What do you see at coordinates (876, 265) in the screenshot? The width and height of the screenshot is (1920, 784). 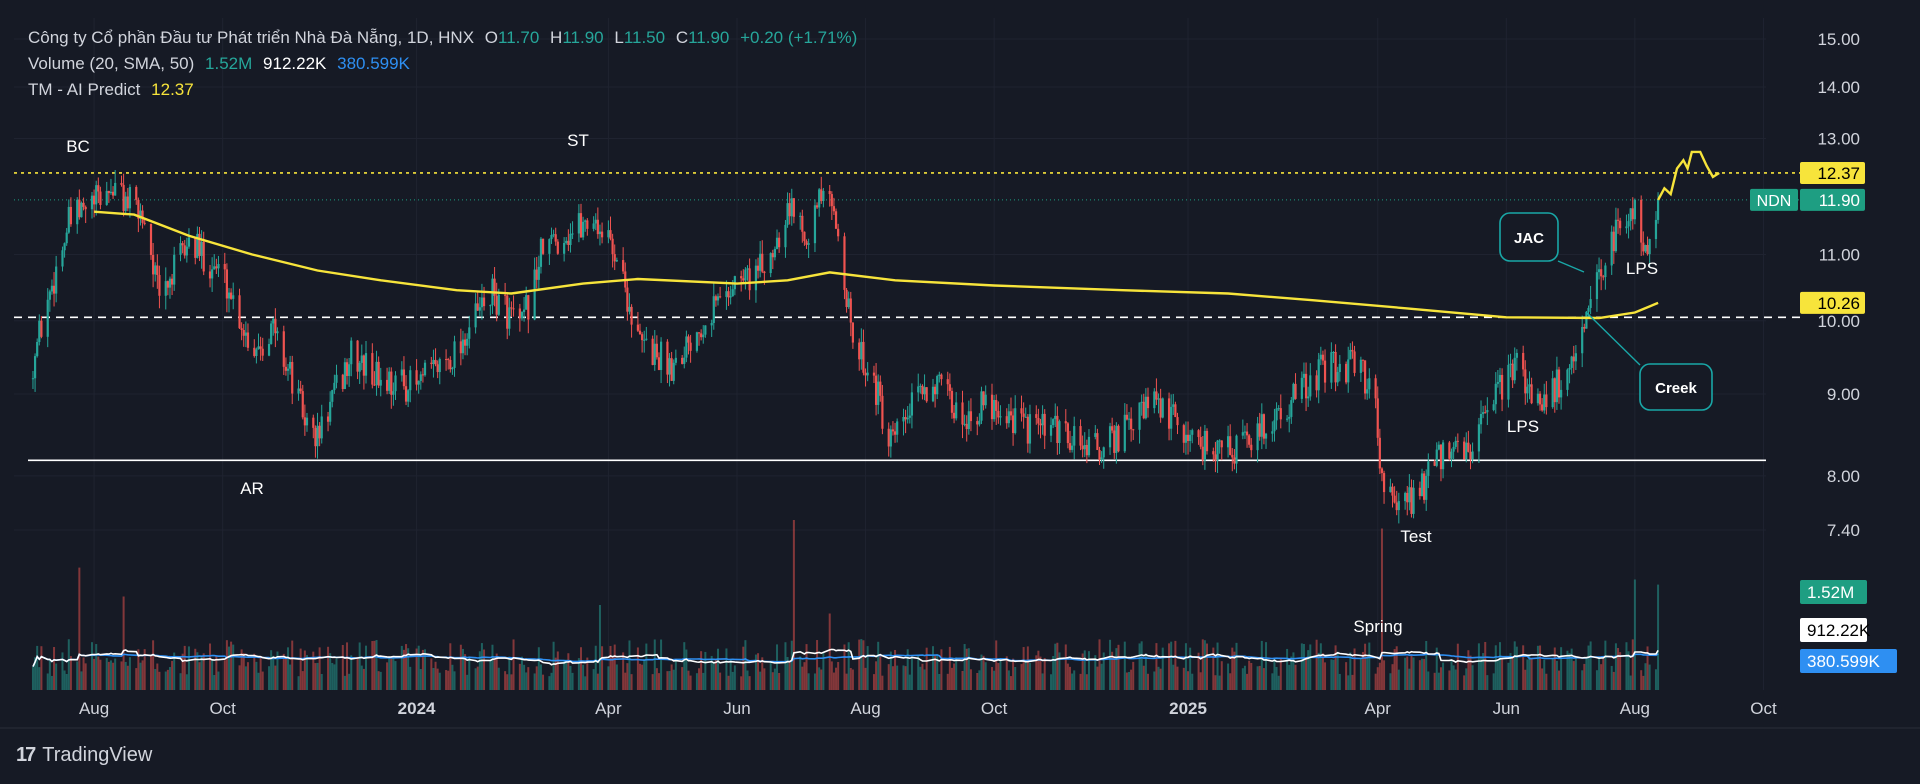 I see `moving-average-line` at bounding box center [876, 265].